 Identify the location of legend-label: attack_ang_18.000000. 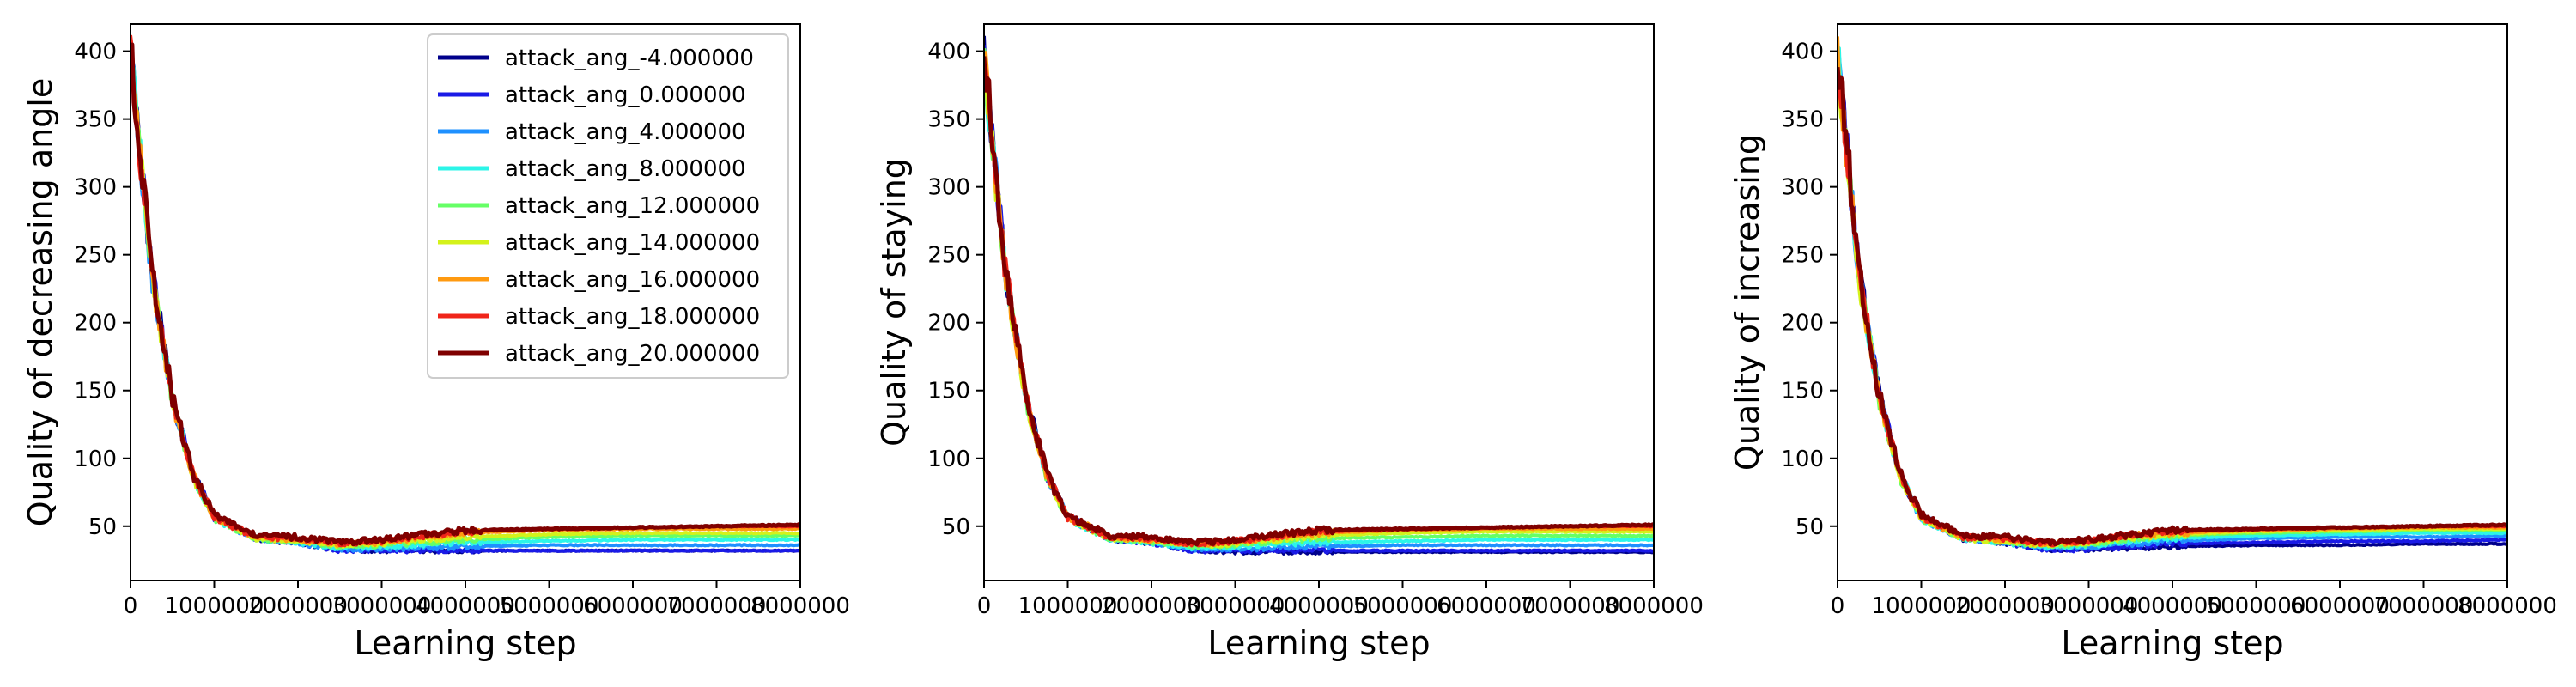
(632, 317).